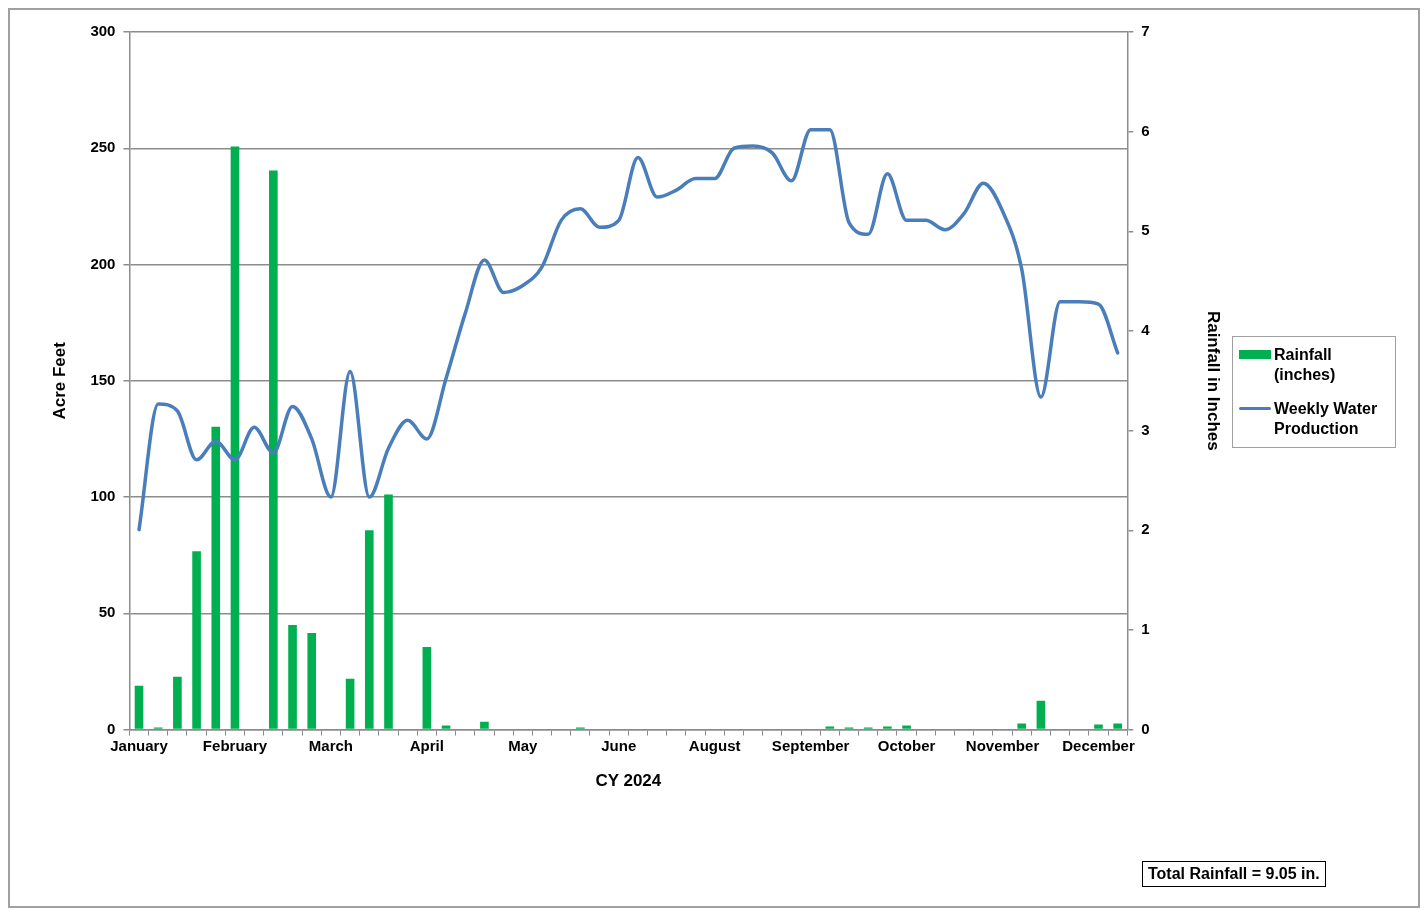 This screenshot has width=1426, height=909. What do you see at coordinates (103, 379) in the screenshot?
I see `y-tick-label: 150` at bounding box center [103, 379].